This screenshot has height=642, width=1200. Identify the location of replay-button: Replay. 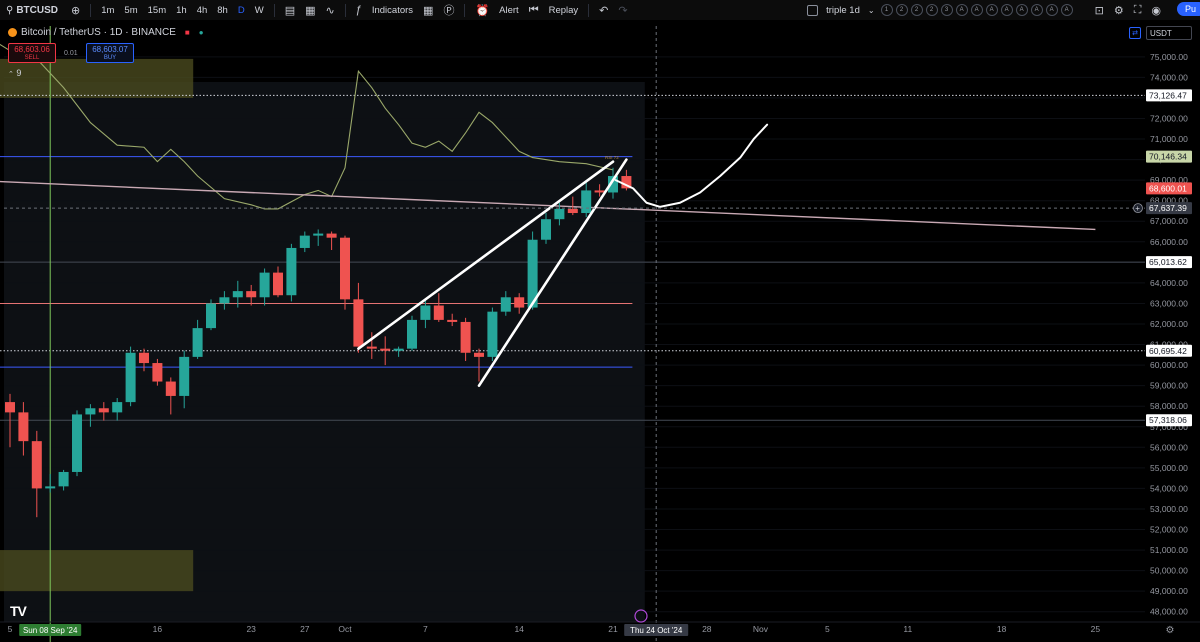
(563, 10).